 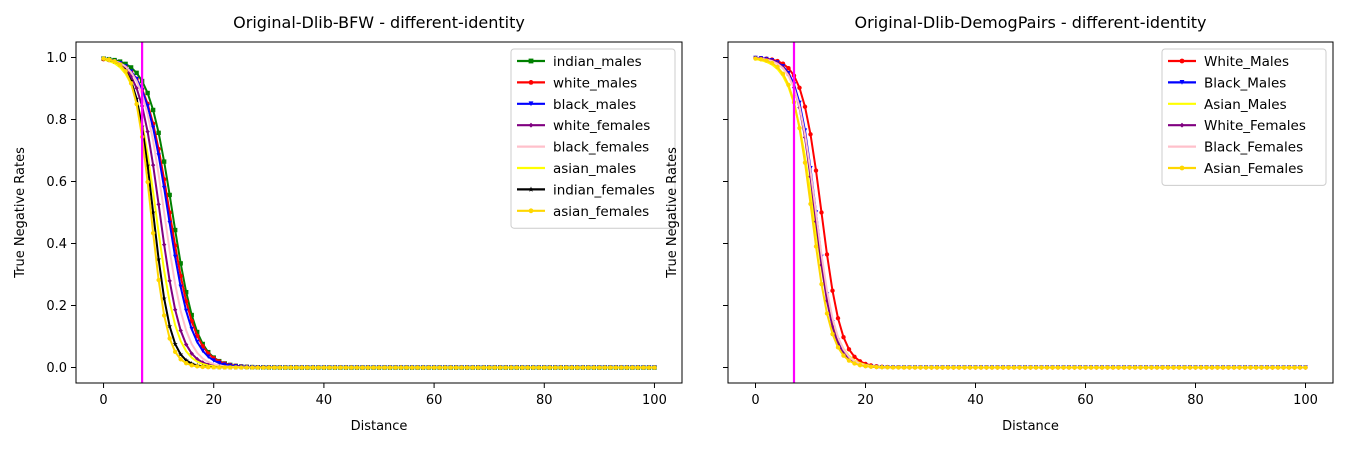 I want to click on y-tick-label: 0.8, so click(x=56, y=120).